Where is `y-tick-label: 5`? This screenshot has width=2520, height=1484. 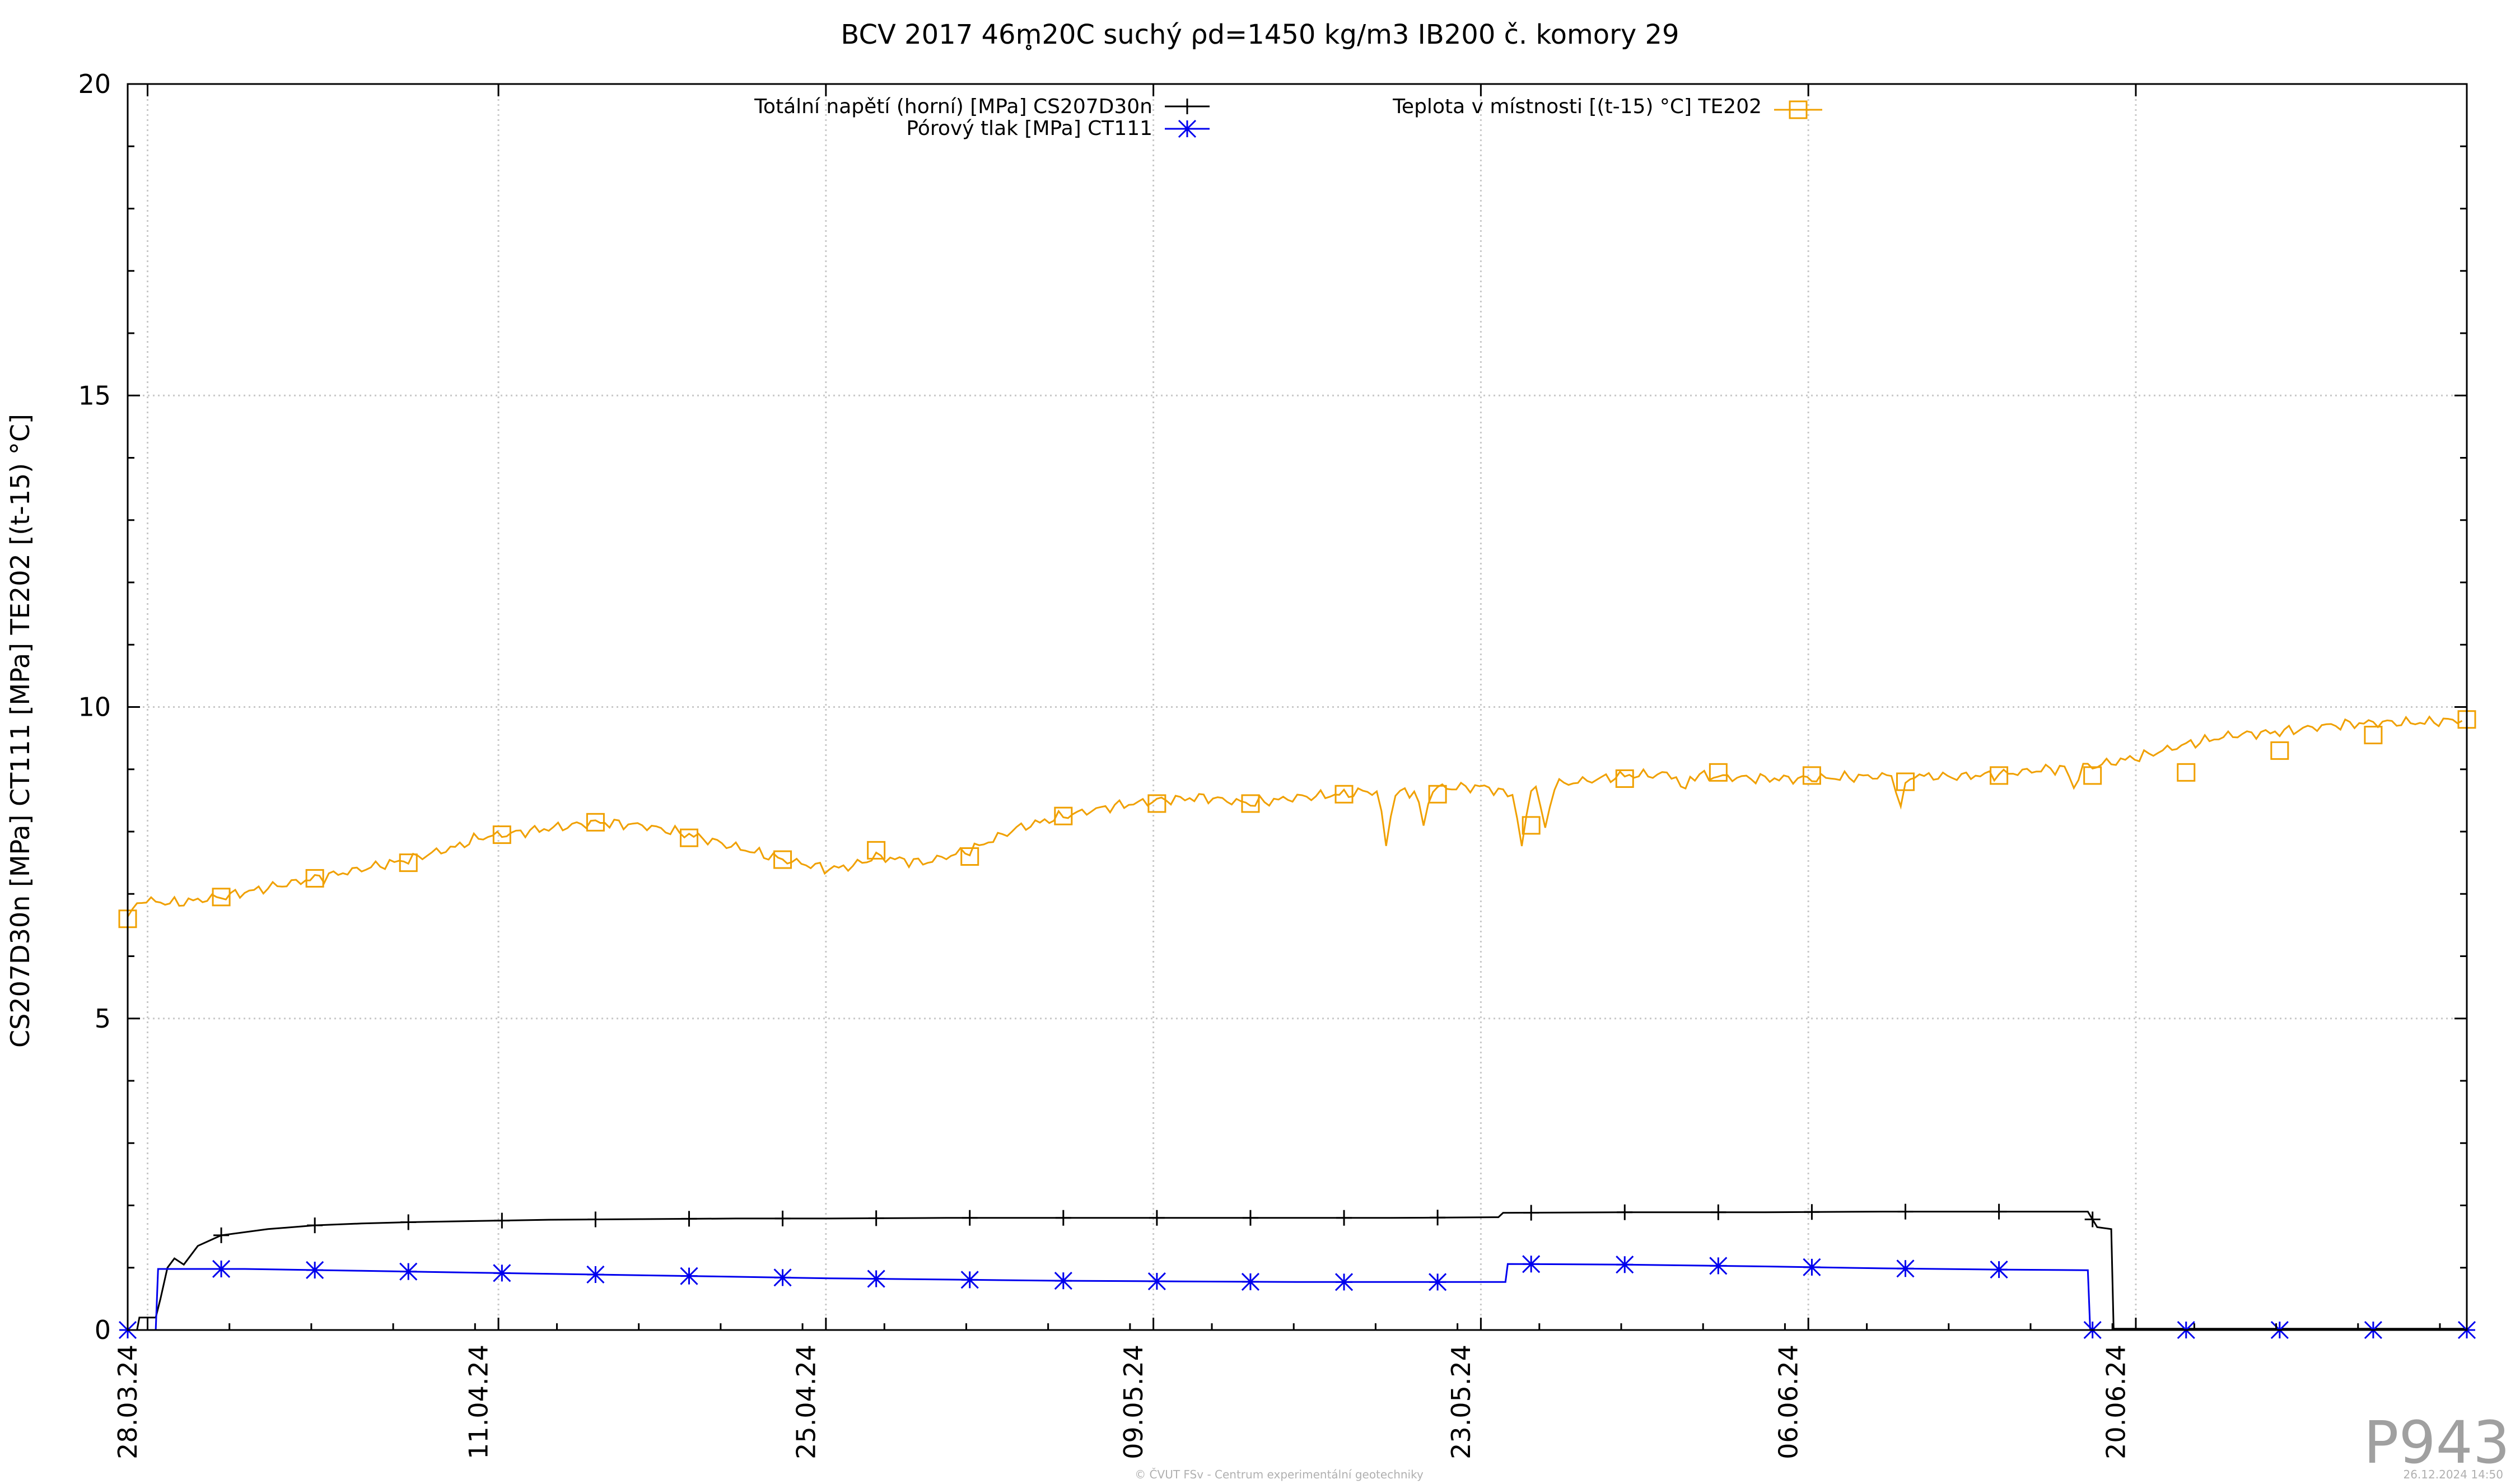
y-tick-label: 5 is located at coordinates (103, 1019).